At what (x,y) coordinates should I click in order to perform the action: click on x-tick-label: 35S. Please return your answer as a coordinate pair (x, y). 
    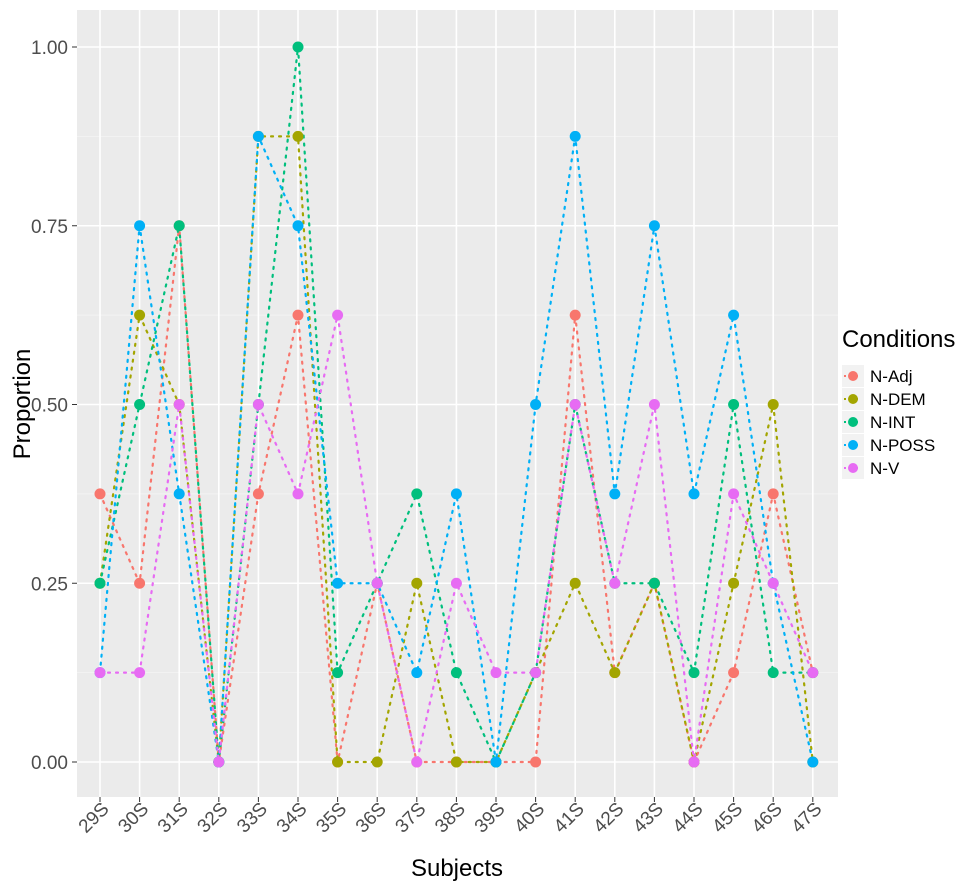
    Looking at the image, I should click on (331, 818).